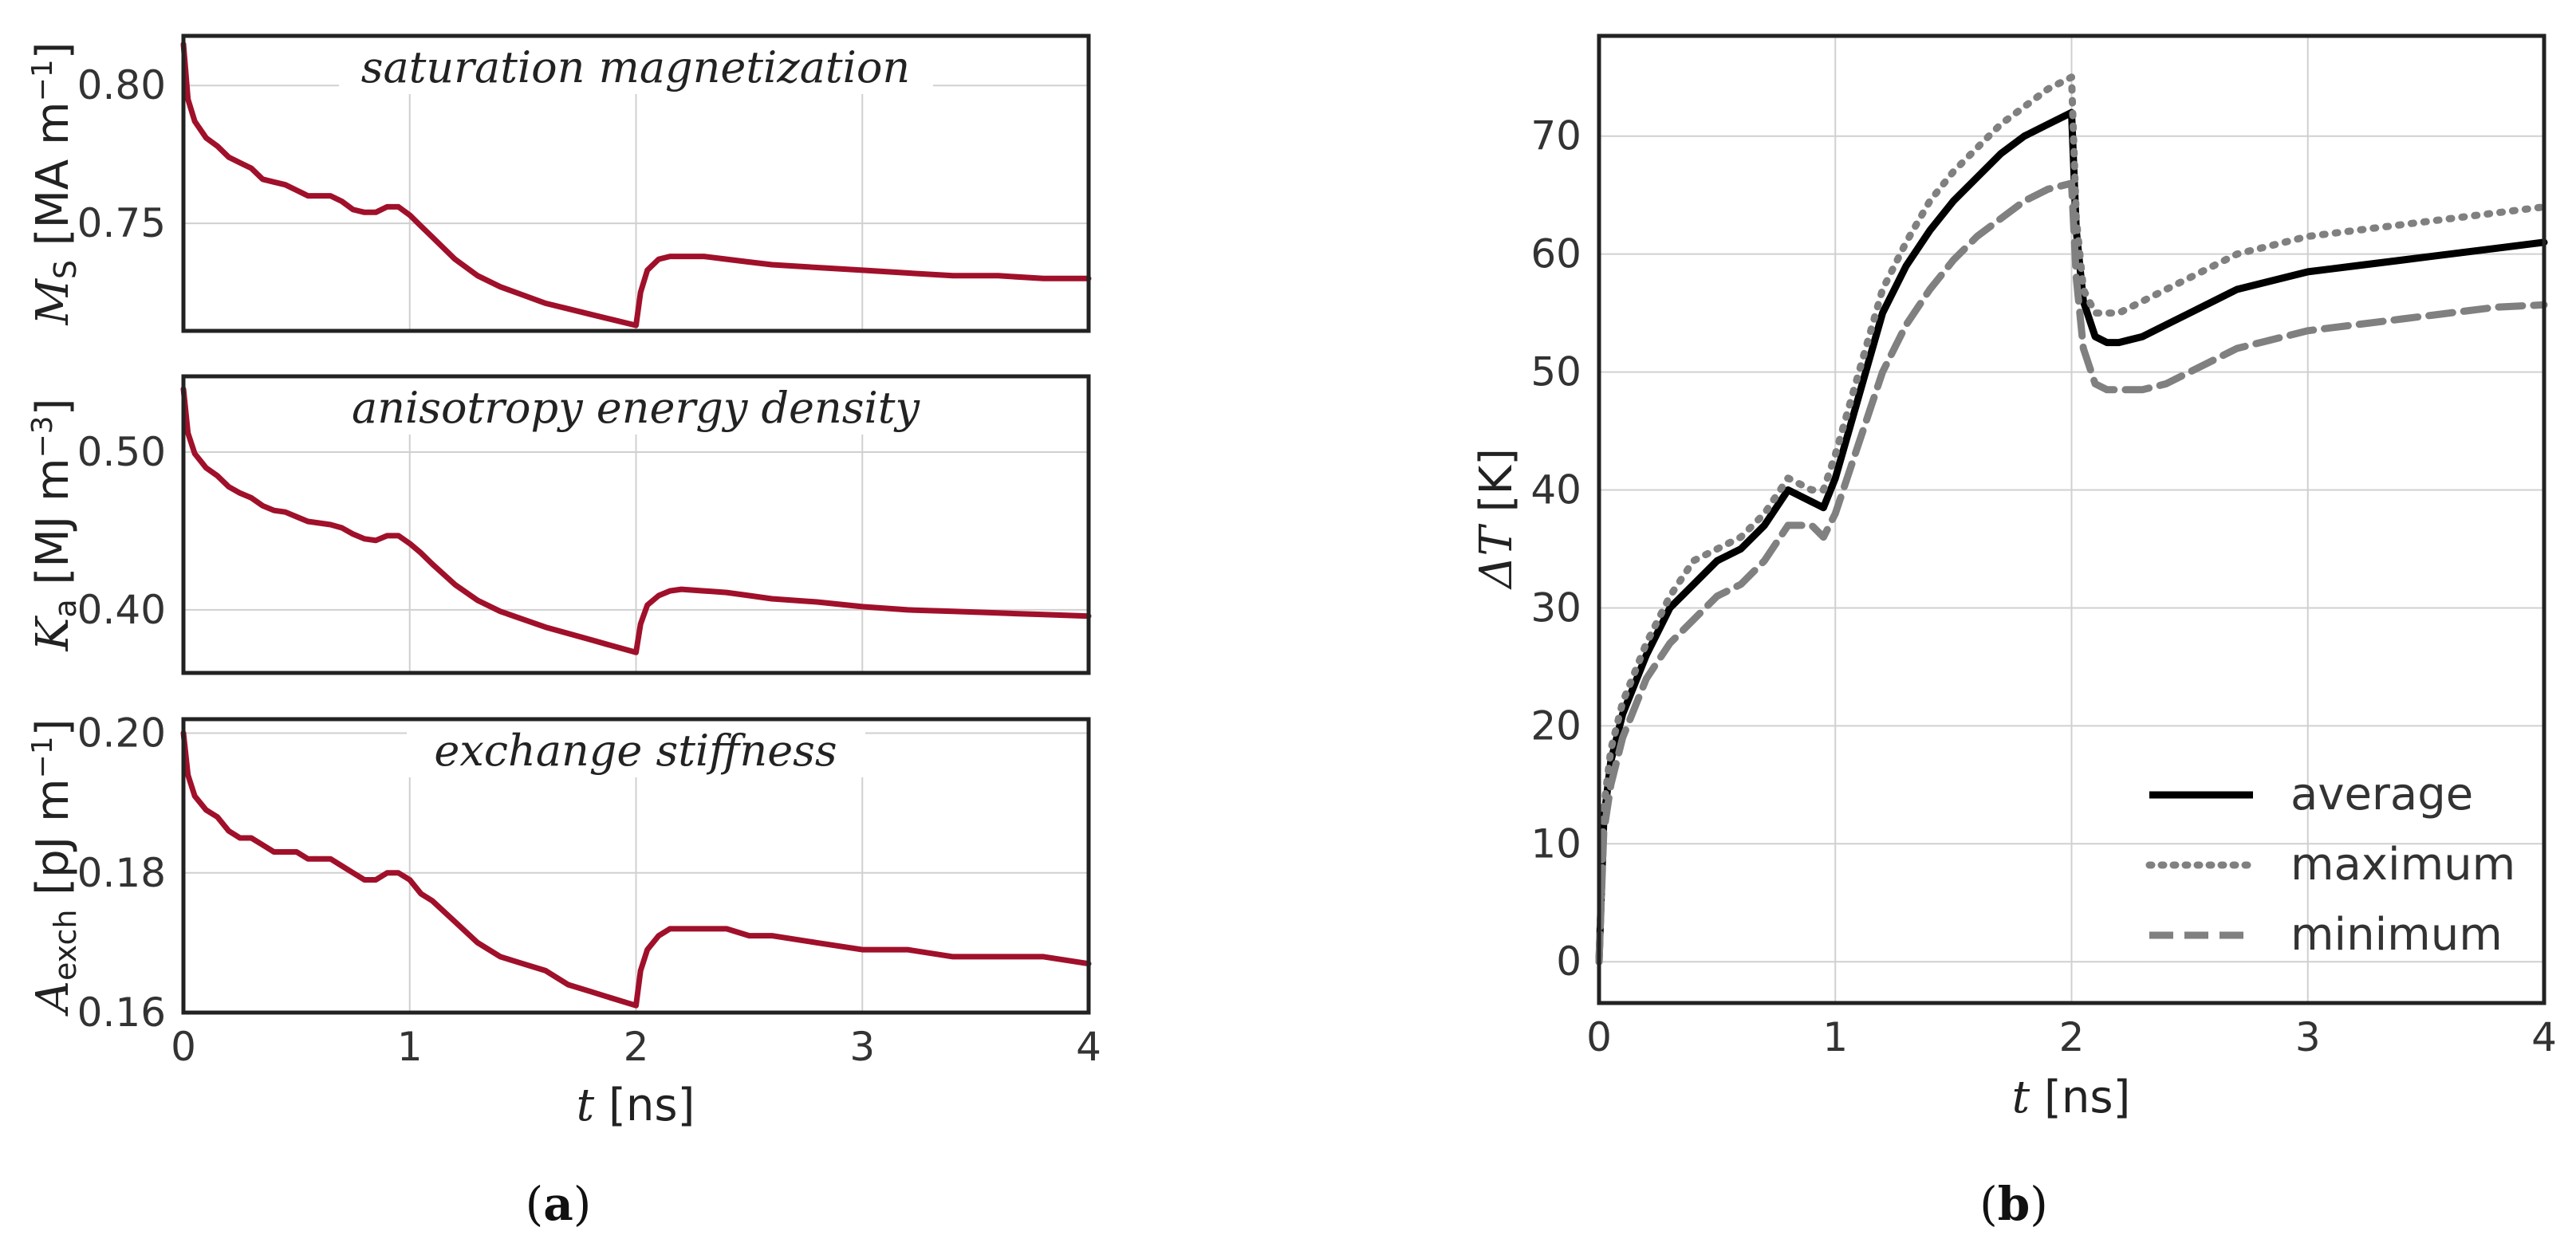  What do you see at coordinates (1555, 725) in the screenshot?
I see `temperature-ytick-label: 20` at bounding box center [1555, 725].